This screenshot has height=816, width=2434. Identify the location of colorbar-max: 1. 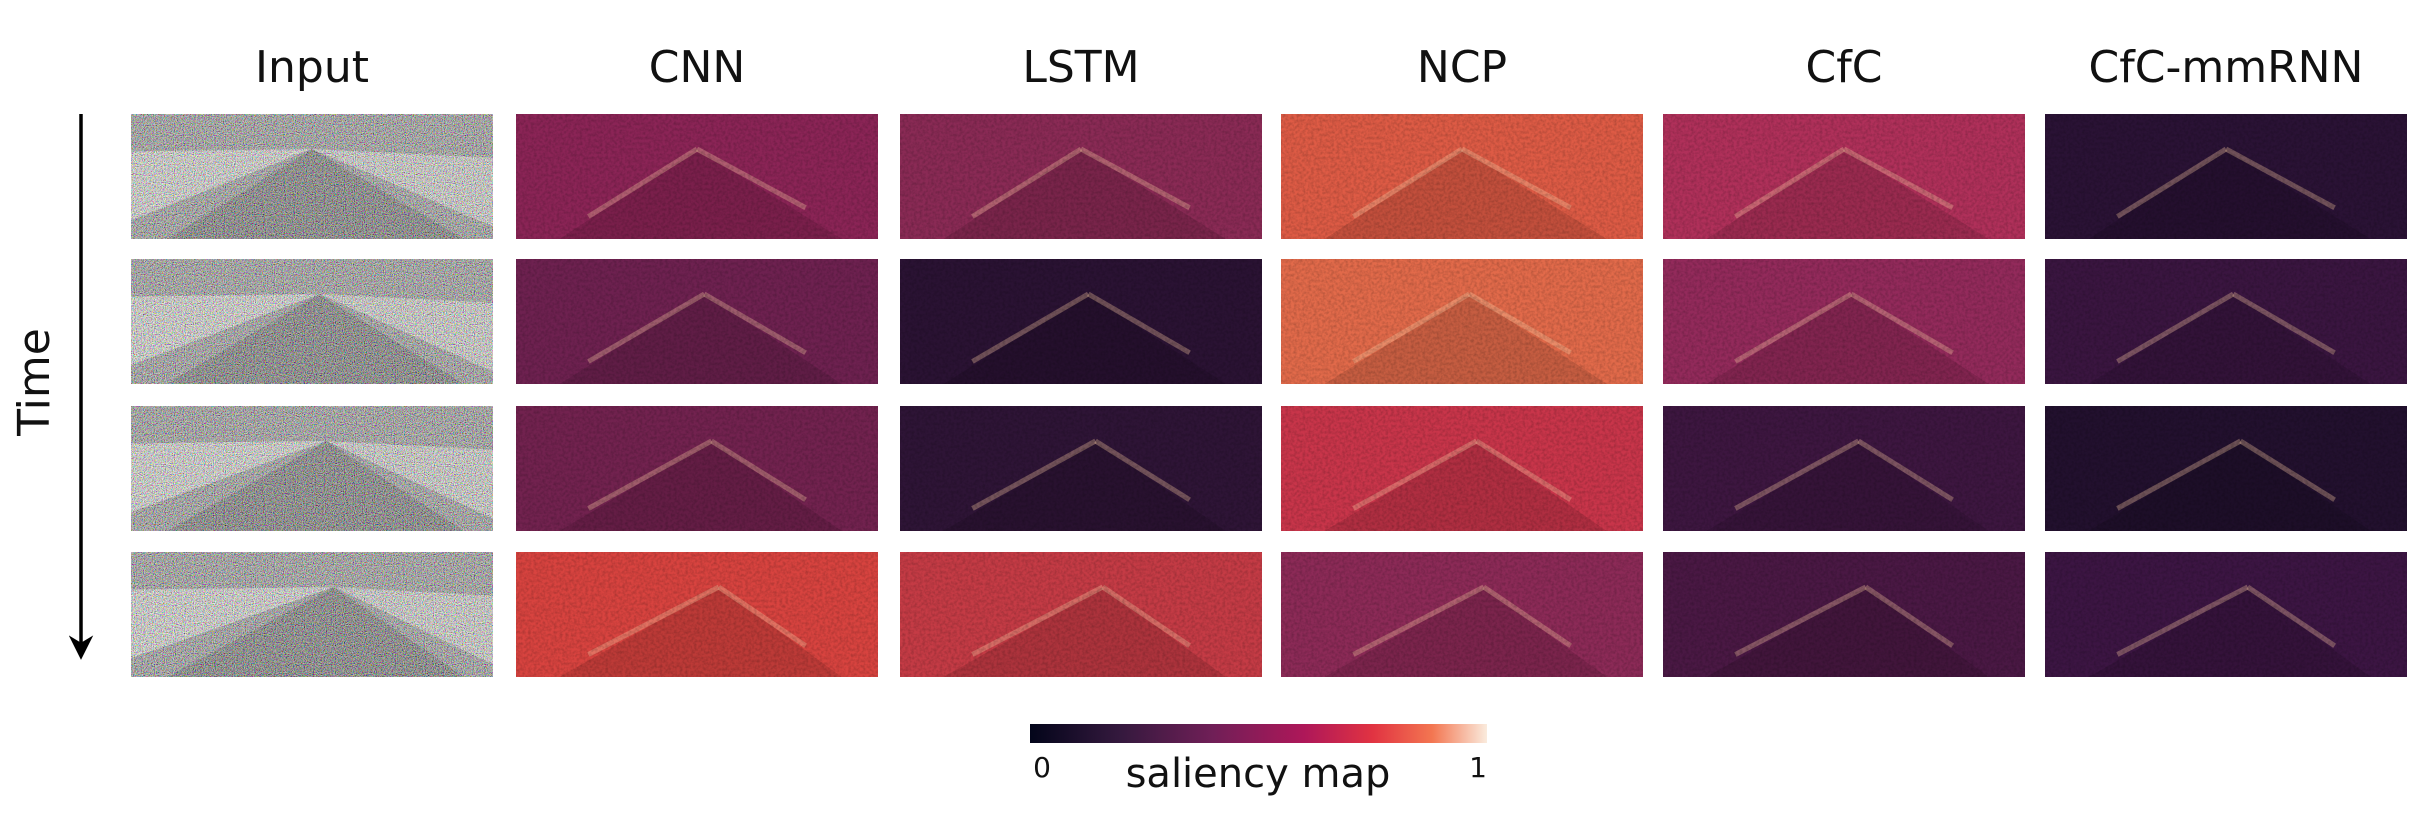
(1478, 767).